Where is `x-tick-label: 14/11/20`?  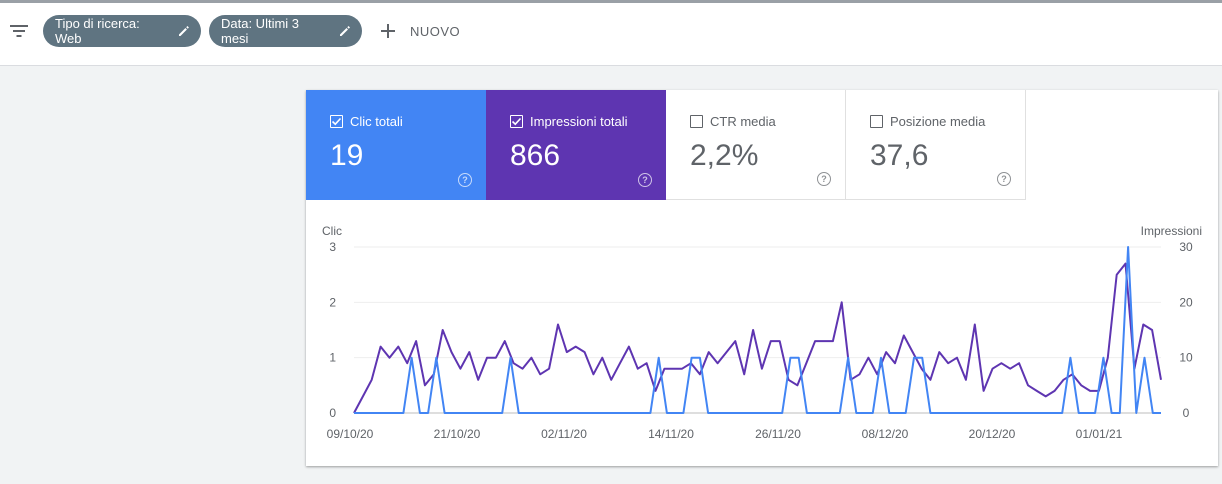
x-tick-label: 14/11/20 is located at coordinates (671, 434).